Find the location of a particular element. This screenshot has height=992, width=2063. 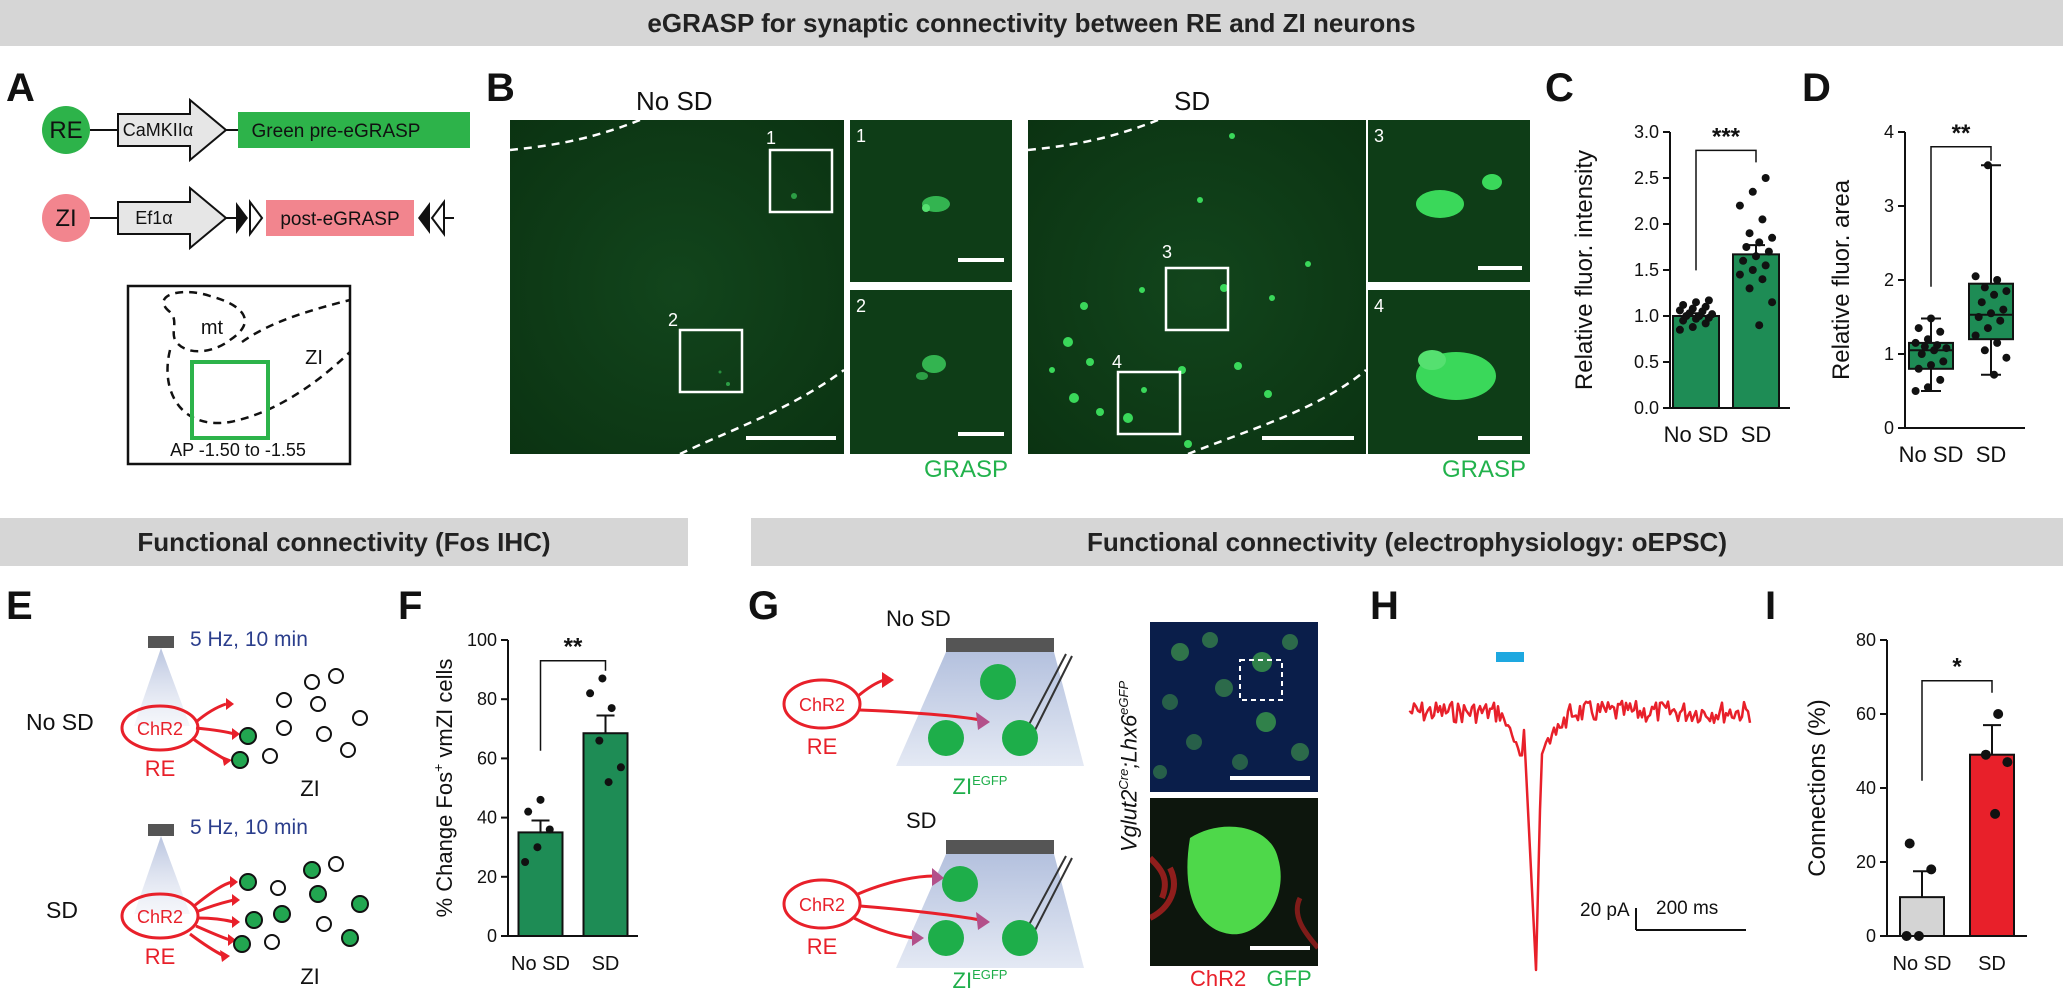

y-tick-label: 20 is located at coordinates (487, 877).